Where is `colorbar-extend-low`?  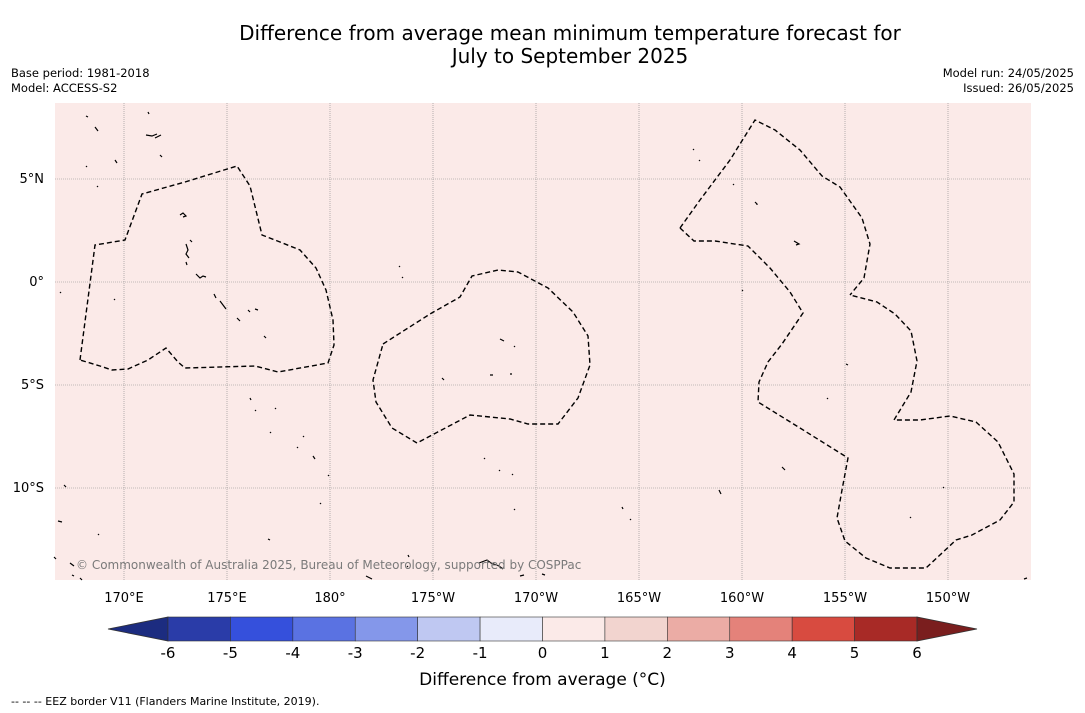
colorbar-extend-low is located at coordinates (138, 629).